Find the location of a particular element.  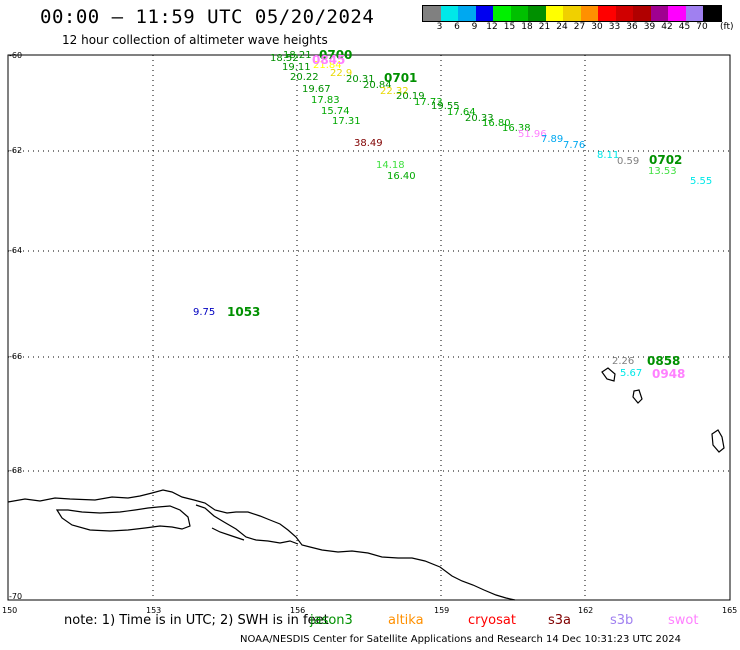

pass-time-label: 0700 is located at coordinates (336, 55).